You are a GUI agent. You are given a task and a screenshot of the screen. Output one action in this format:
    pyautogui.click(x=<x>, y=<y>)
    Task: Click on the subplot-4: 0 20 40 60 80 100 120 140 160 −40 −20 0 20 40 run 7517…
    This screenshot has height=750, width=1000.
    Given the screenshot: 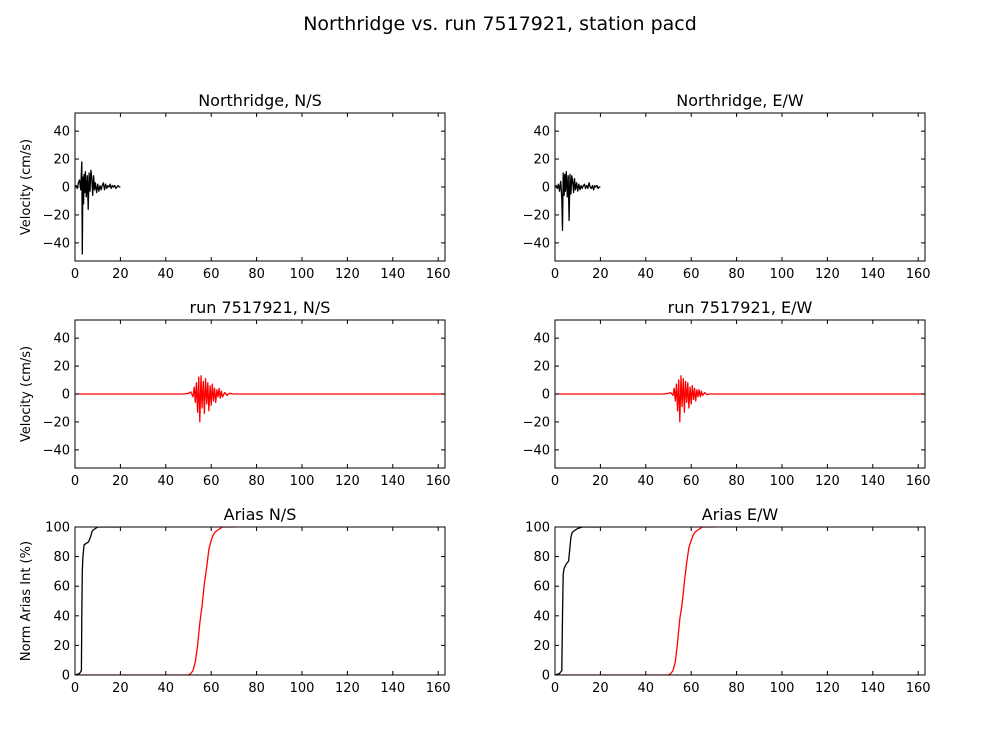 What is the action you would take?
    pyautogui.click(x=727, y=393)
    